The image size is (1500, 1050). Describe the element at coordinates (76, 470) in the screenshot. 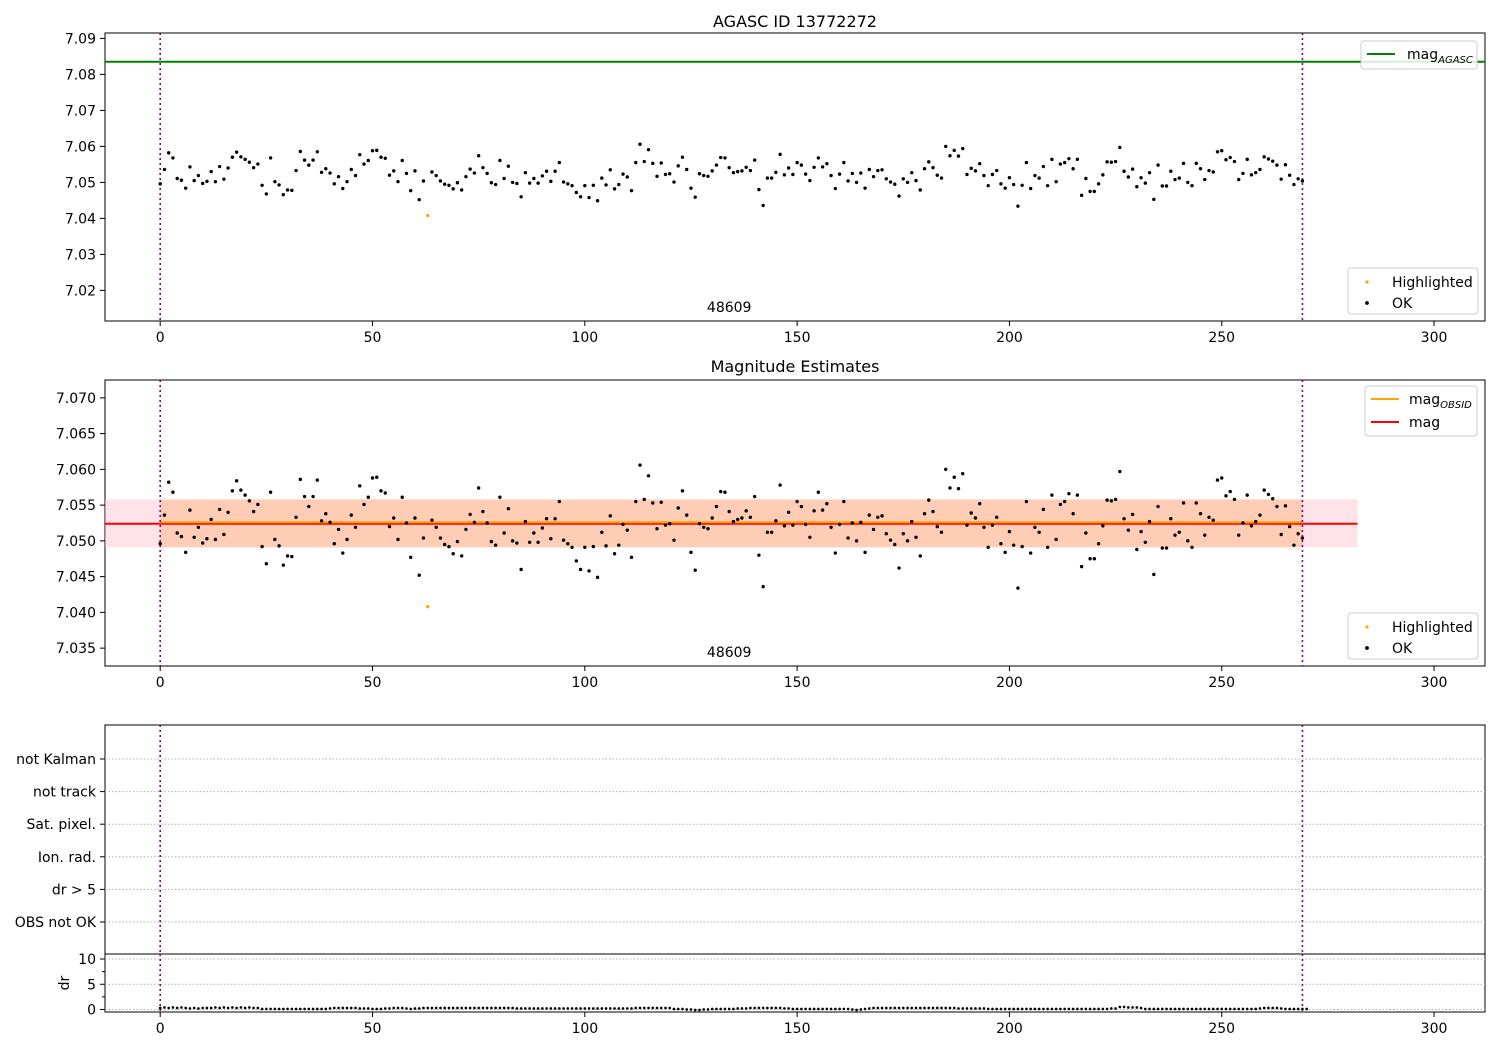

I see `y-tick-label: 7.060` at that location.